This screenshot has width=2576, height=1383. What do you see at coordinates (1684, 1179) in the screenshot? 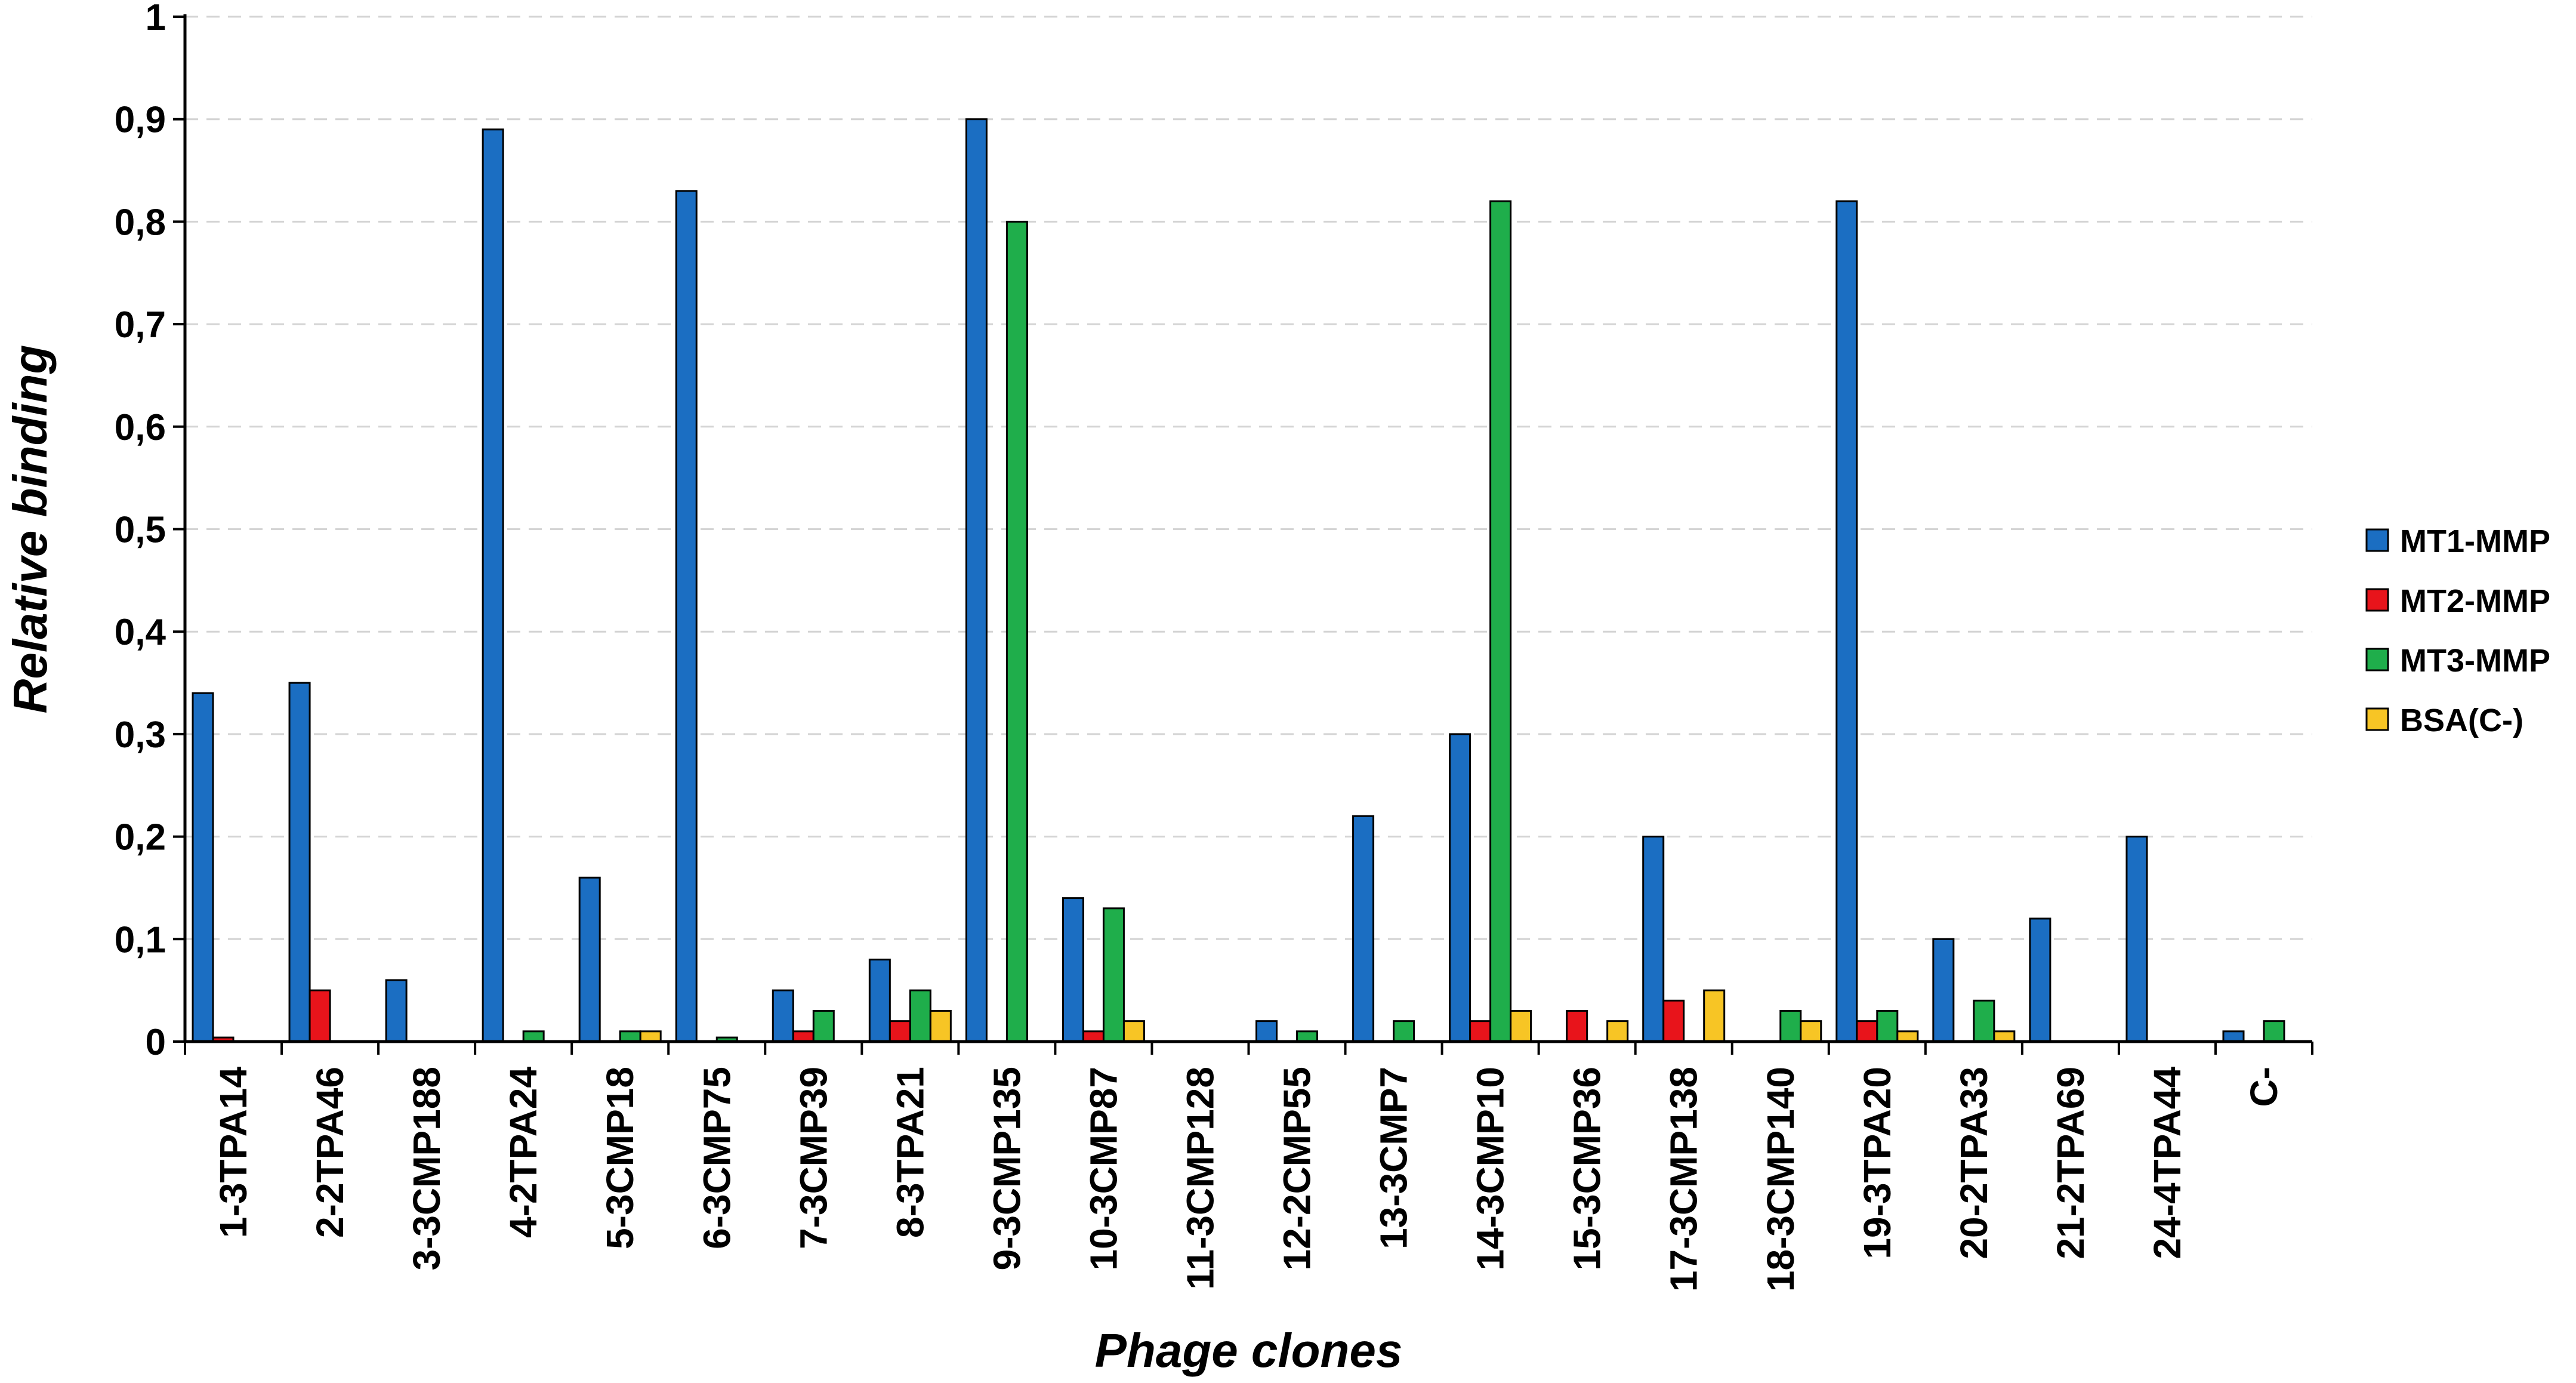
I see `x-tick-label: 17-3CMP138` at bounding box center [1684, 1179].